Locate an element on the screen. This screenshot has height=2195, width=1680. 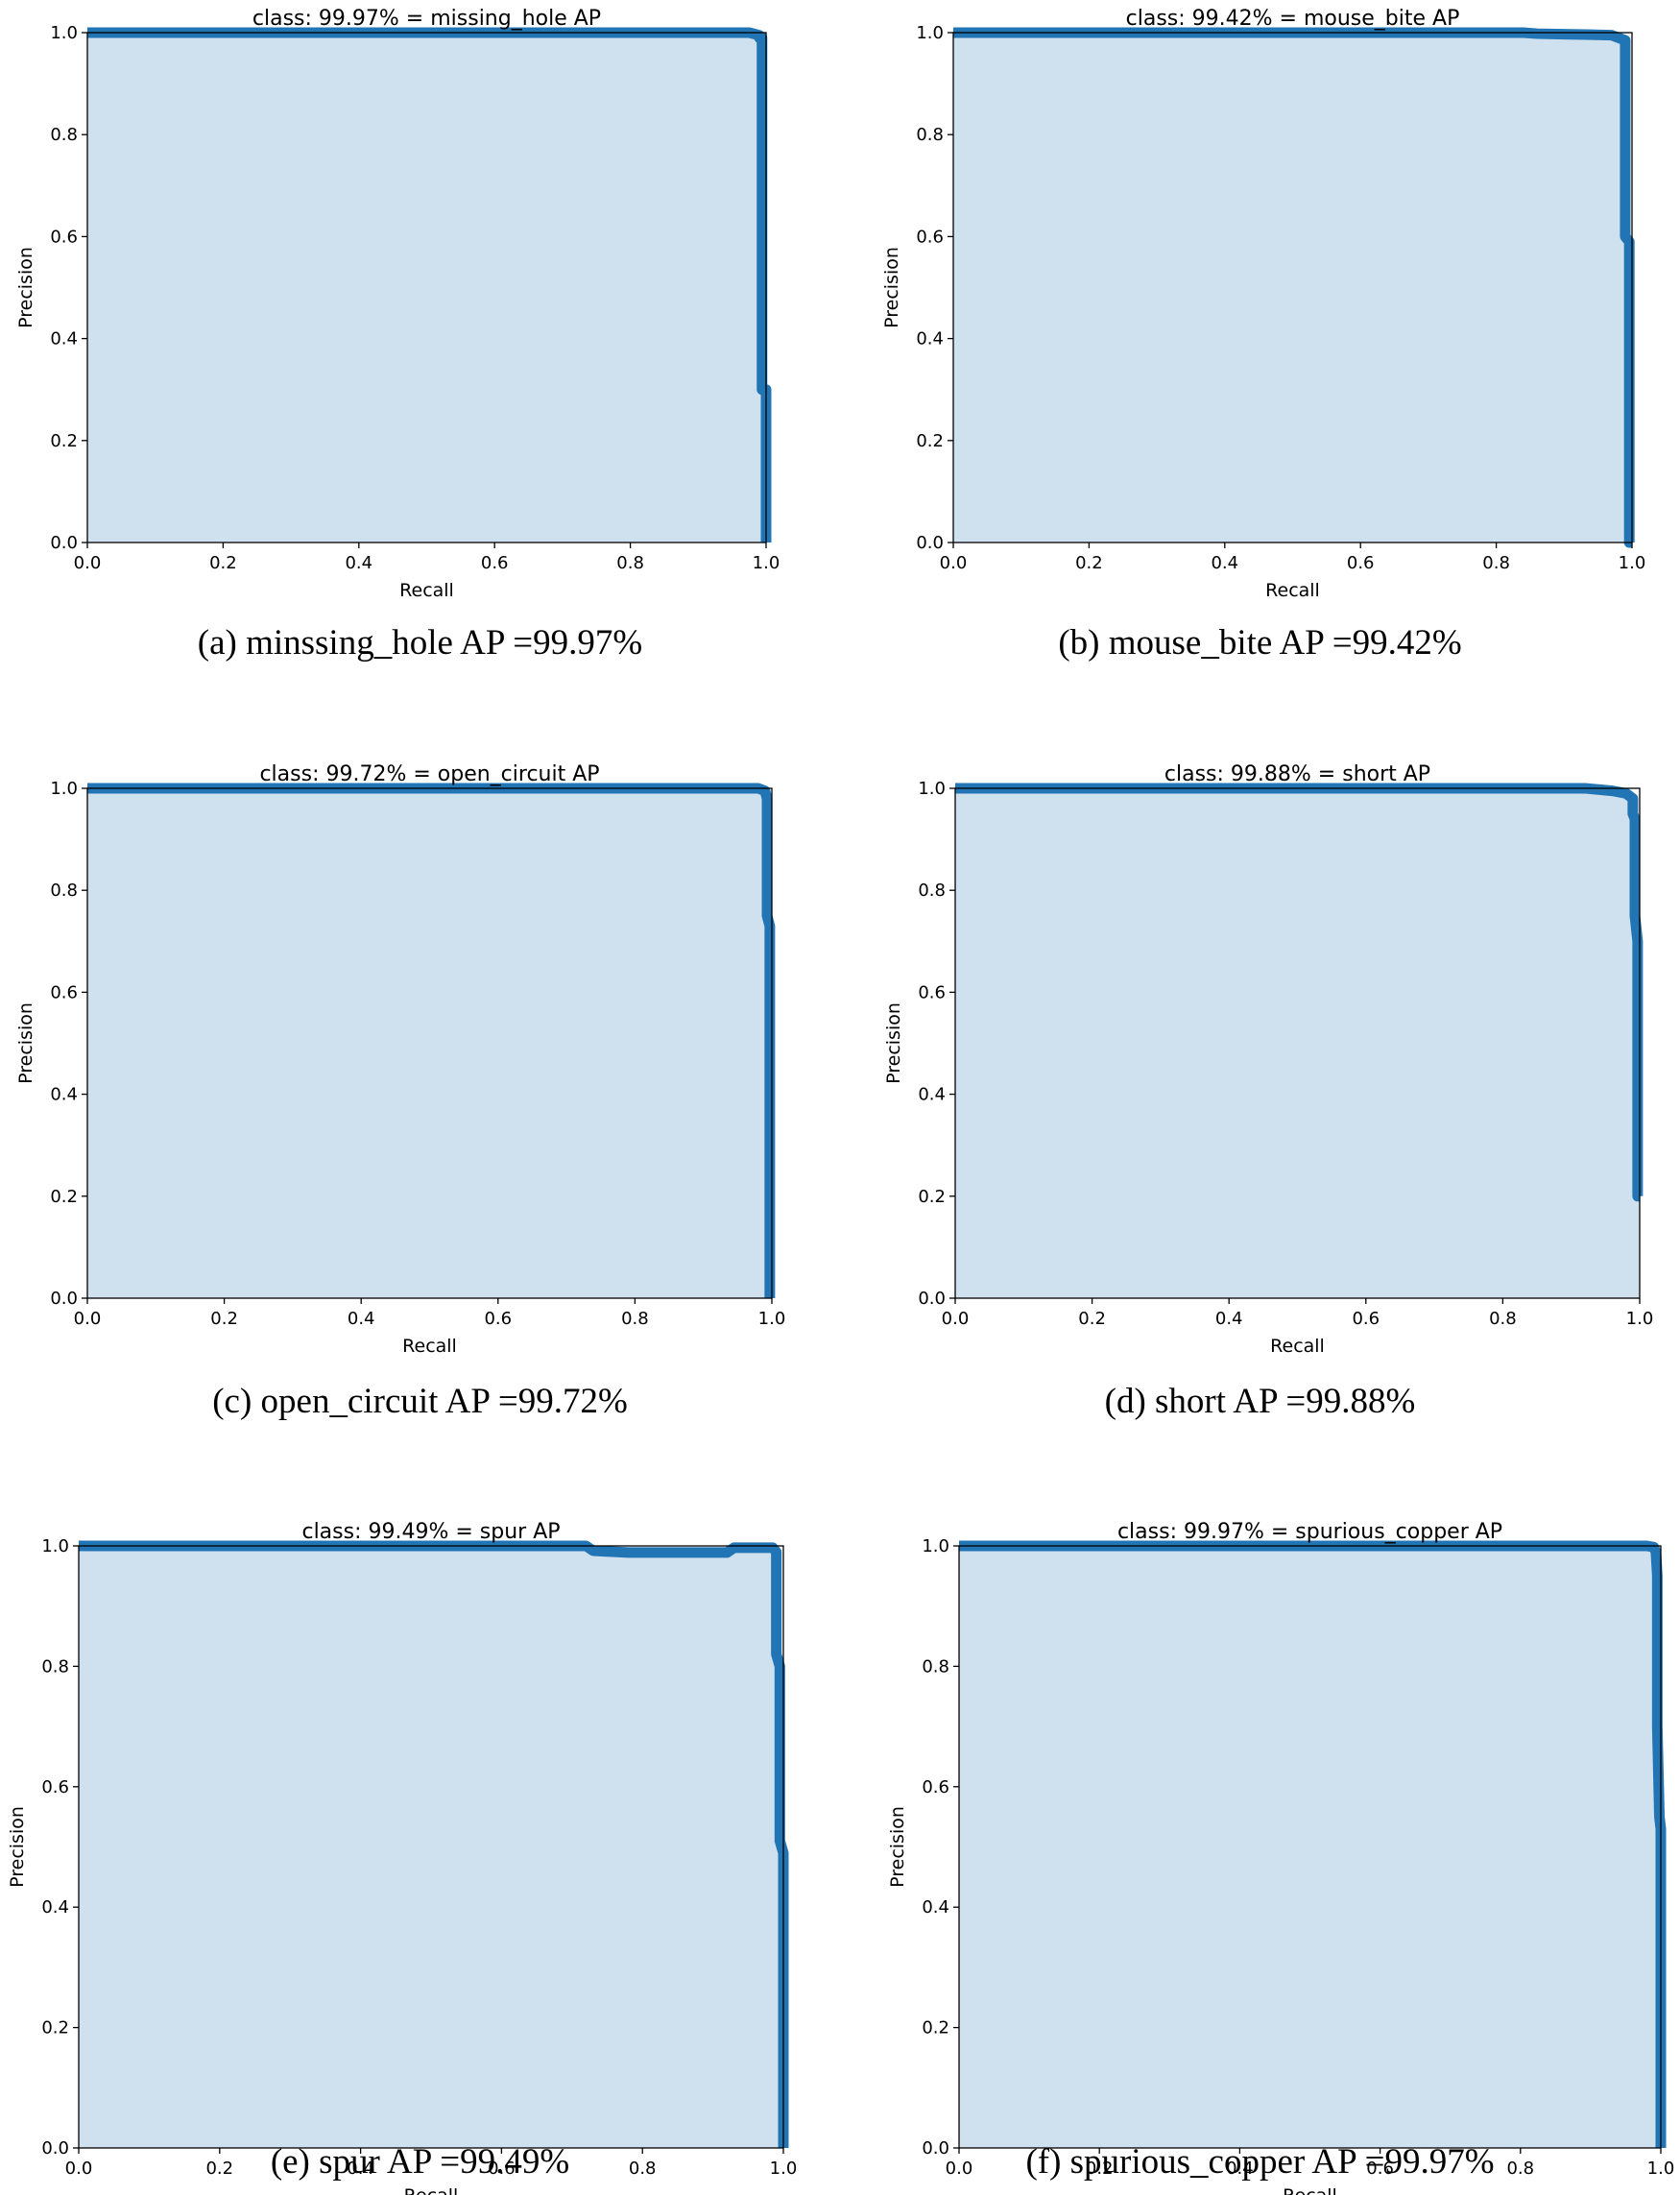
chart-title: class: 99.49% = spur AP is located at coordinates (431, 1532).